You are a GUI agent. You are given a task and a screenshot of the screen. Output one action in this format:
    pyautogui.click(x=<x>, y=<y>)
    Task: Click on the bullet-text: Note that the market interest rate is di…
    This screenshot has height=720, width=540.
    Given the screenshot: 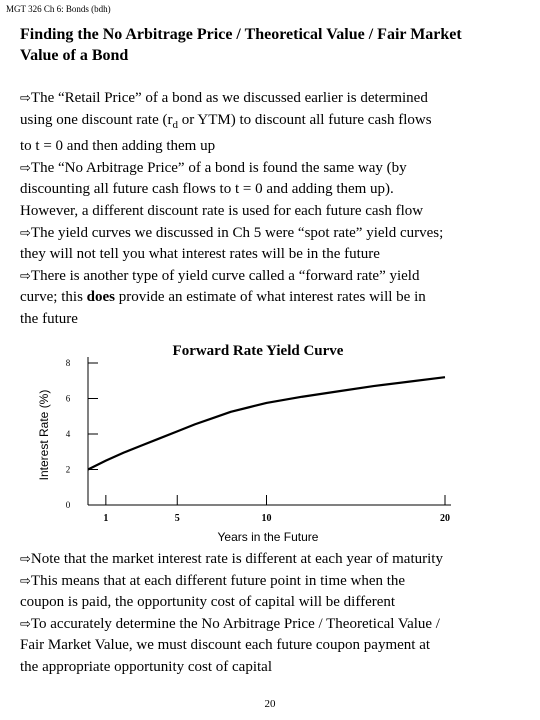 What is the action you would take?
    pyautogui.click(x=236, y=559)
    